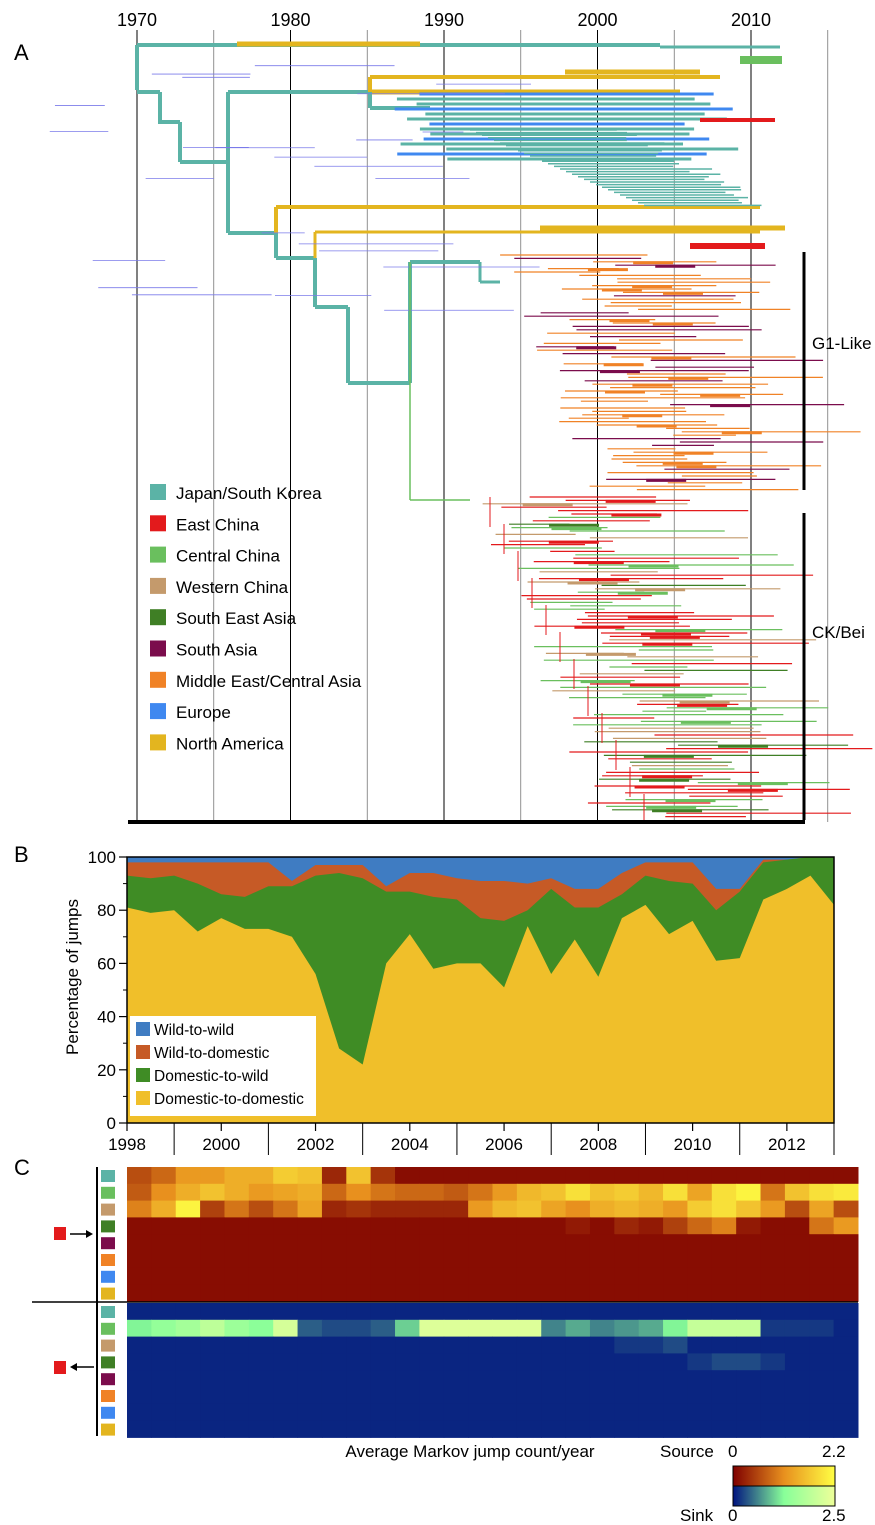 The width and height of the screenshot is (875, 1525). What do you see at coordinates (732, 1451) in the screenshot?
I see `source-scale-min: 0` at bounding box center [732, 1451].